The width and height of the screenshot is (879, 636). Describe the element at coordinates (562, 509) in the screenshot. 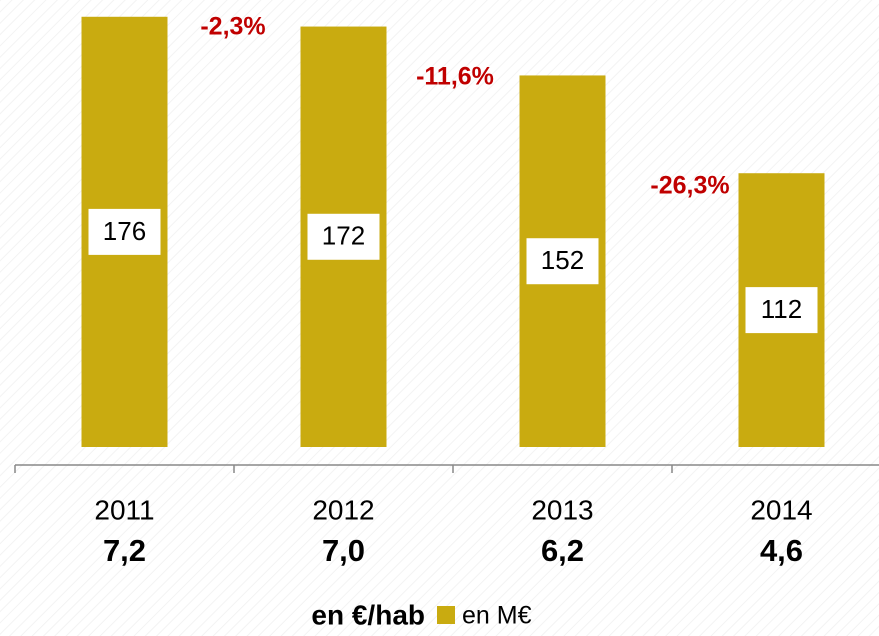

I see `x-tick-label: 2013` at that location.